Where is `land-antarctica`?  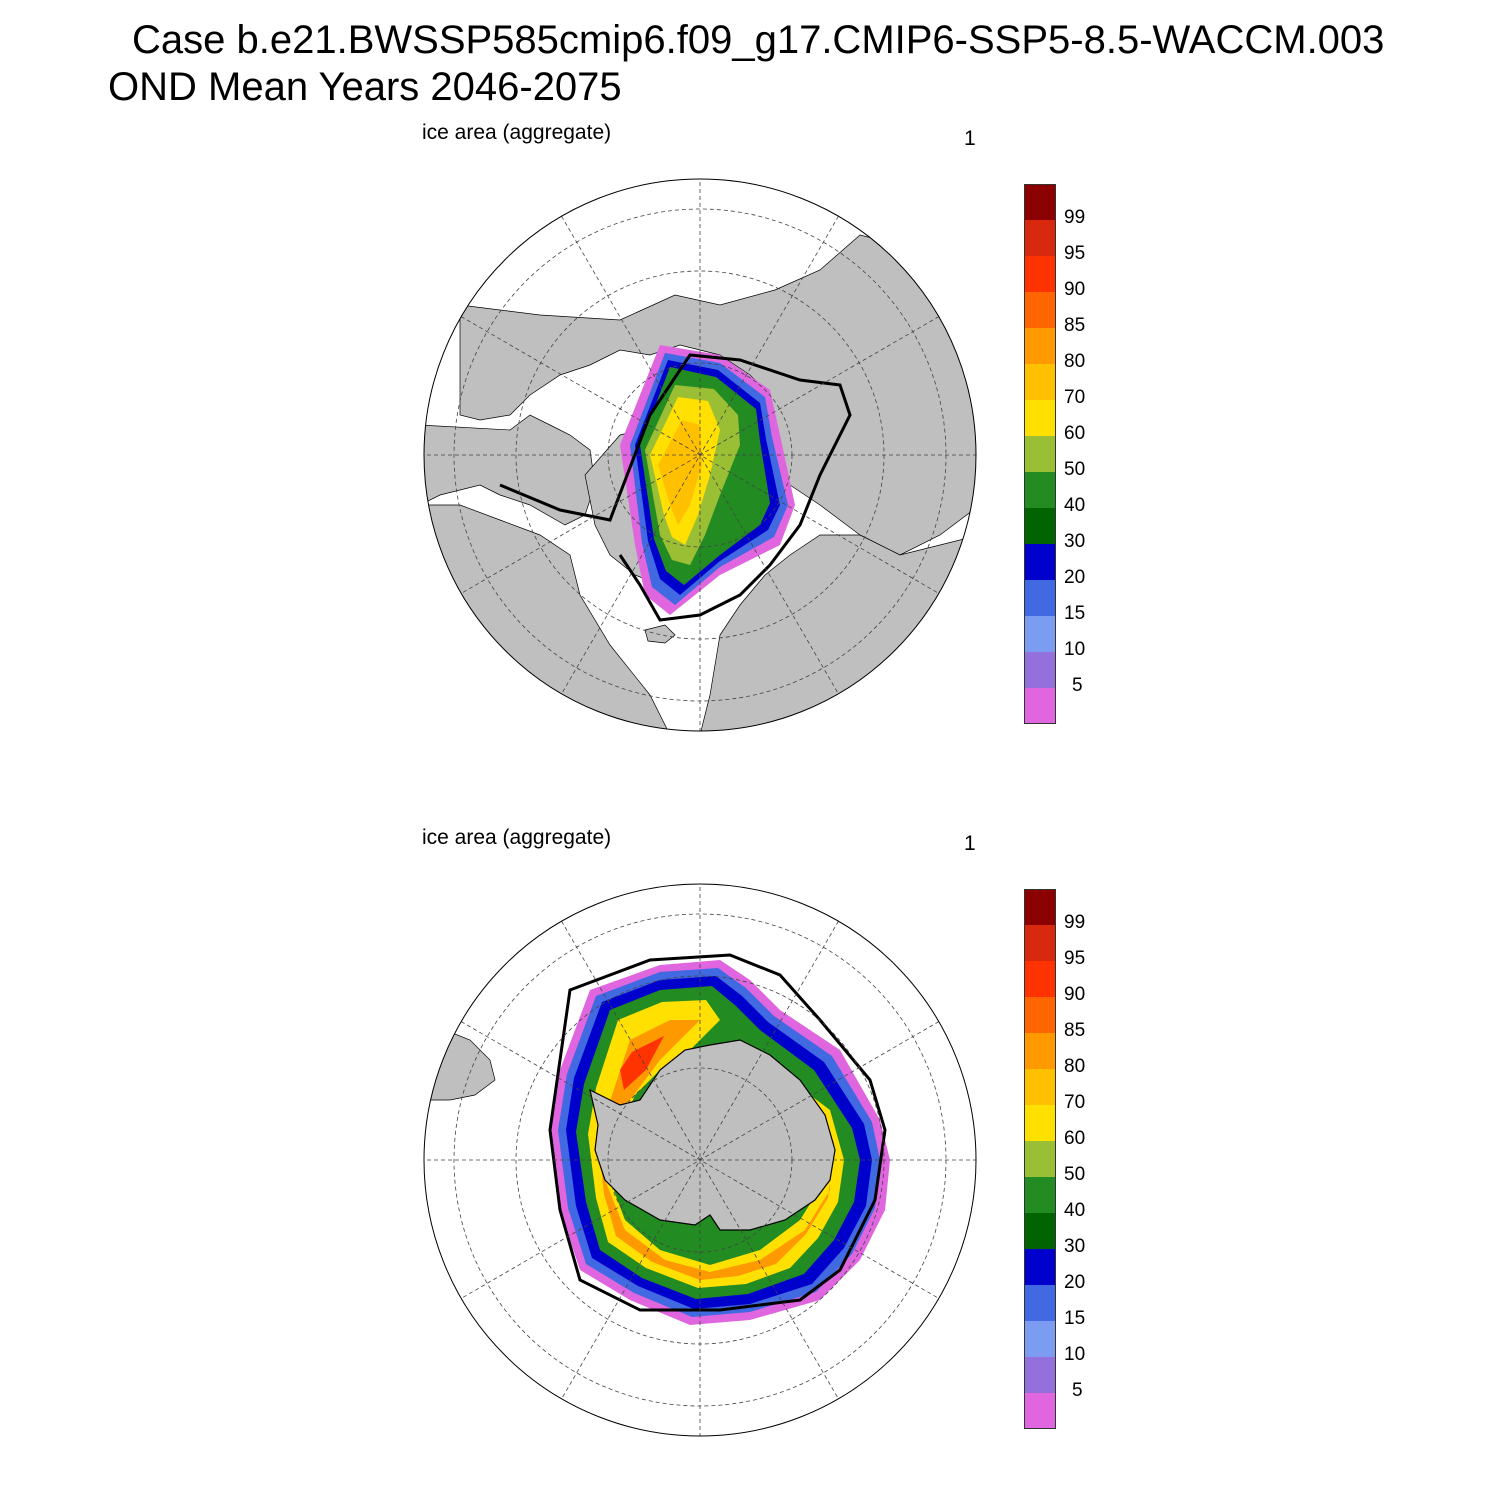 land-antarctica is located at coordinates (712, 1135).